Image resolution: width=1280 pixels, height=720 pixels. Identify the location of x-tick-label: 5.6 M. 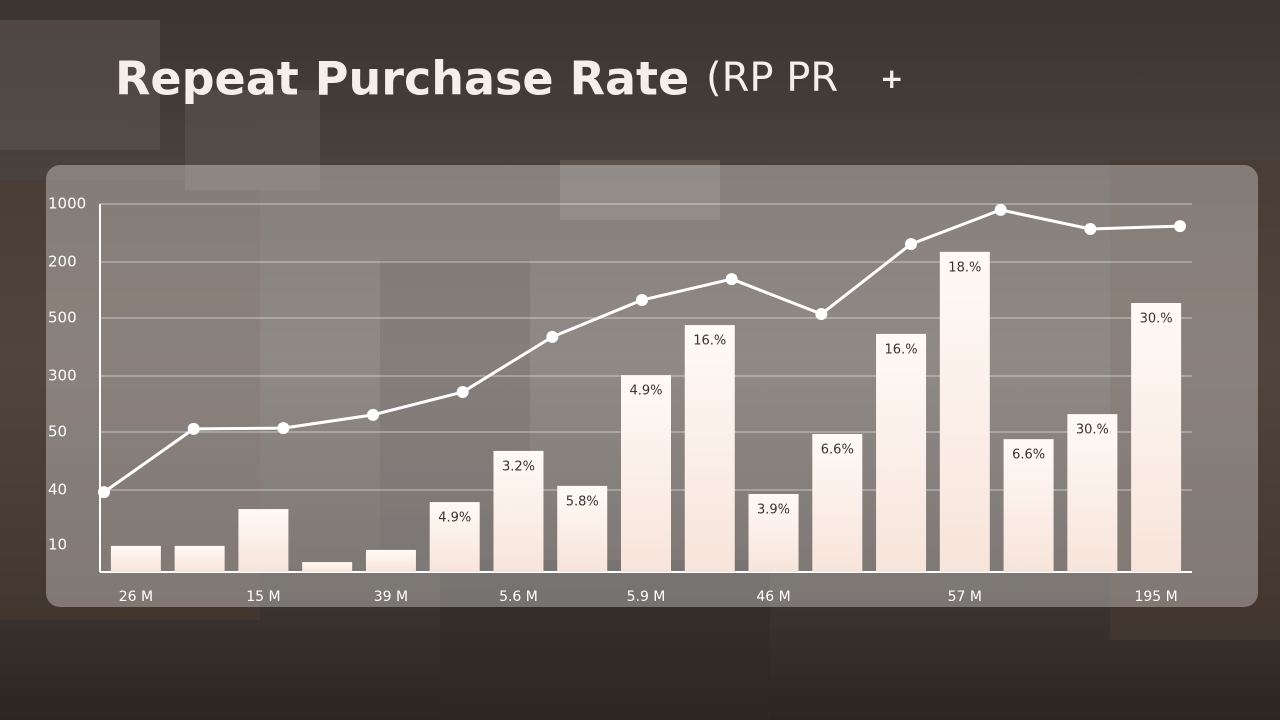
(518, 597).